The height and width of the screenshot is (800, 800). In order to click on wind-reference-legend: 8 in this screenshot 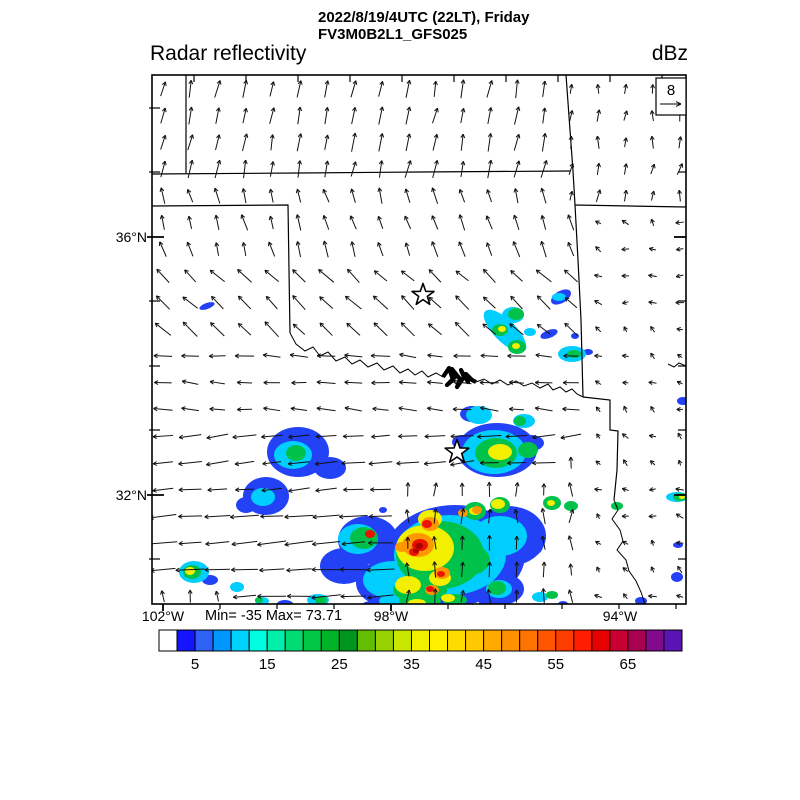, I will do `click(671, 96)`.